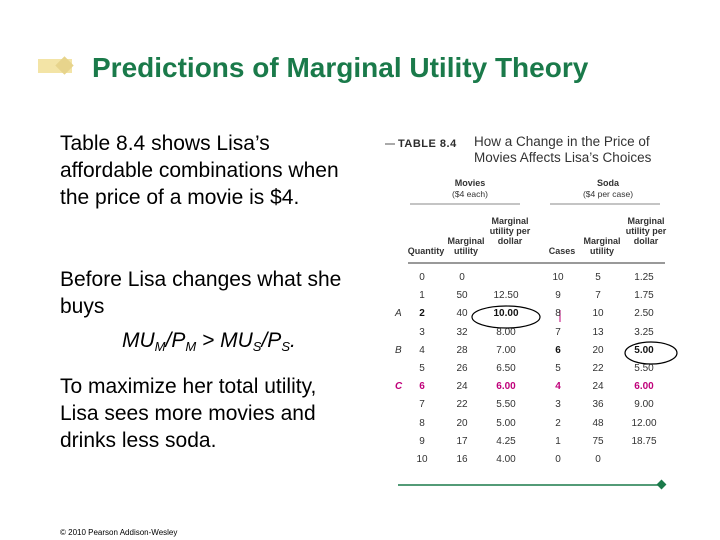  What do you see at coordinates (608, 188) in the screenshot?
I see `soda-group-header: Soda ($4 per case)` at bounding box center [608, 188].